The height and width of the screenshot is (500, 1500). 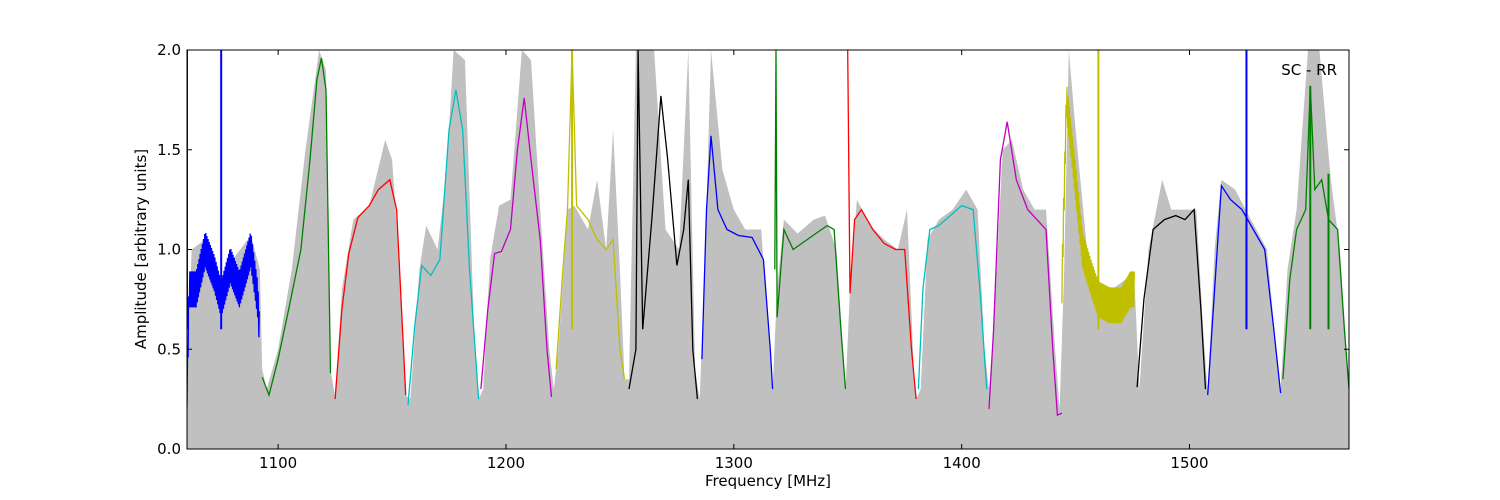 I want to click on y-tick-label: 1.5, so click(x=169, y=150).